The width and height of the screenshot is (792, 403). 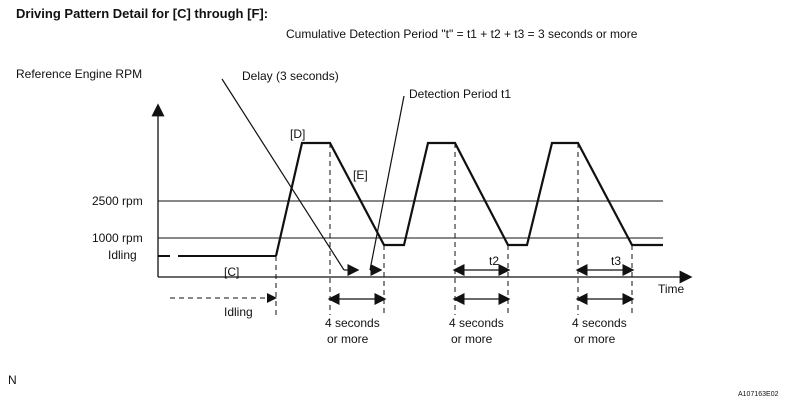 I want to click on idling-bottom-label: Idling, so click(x=238, y=312).